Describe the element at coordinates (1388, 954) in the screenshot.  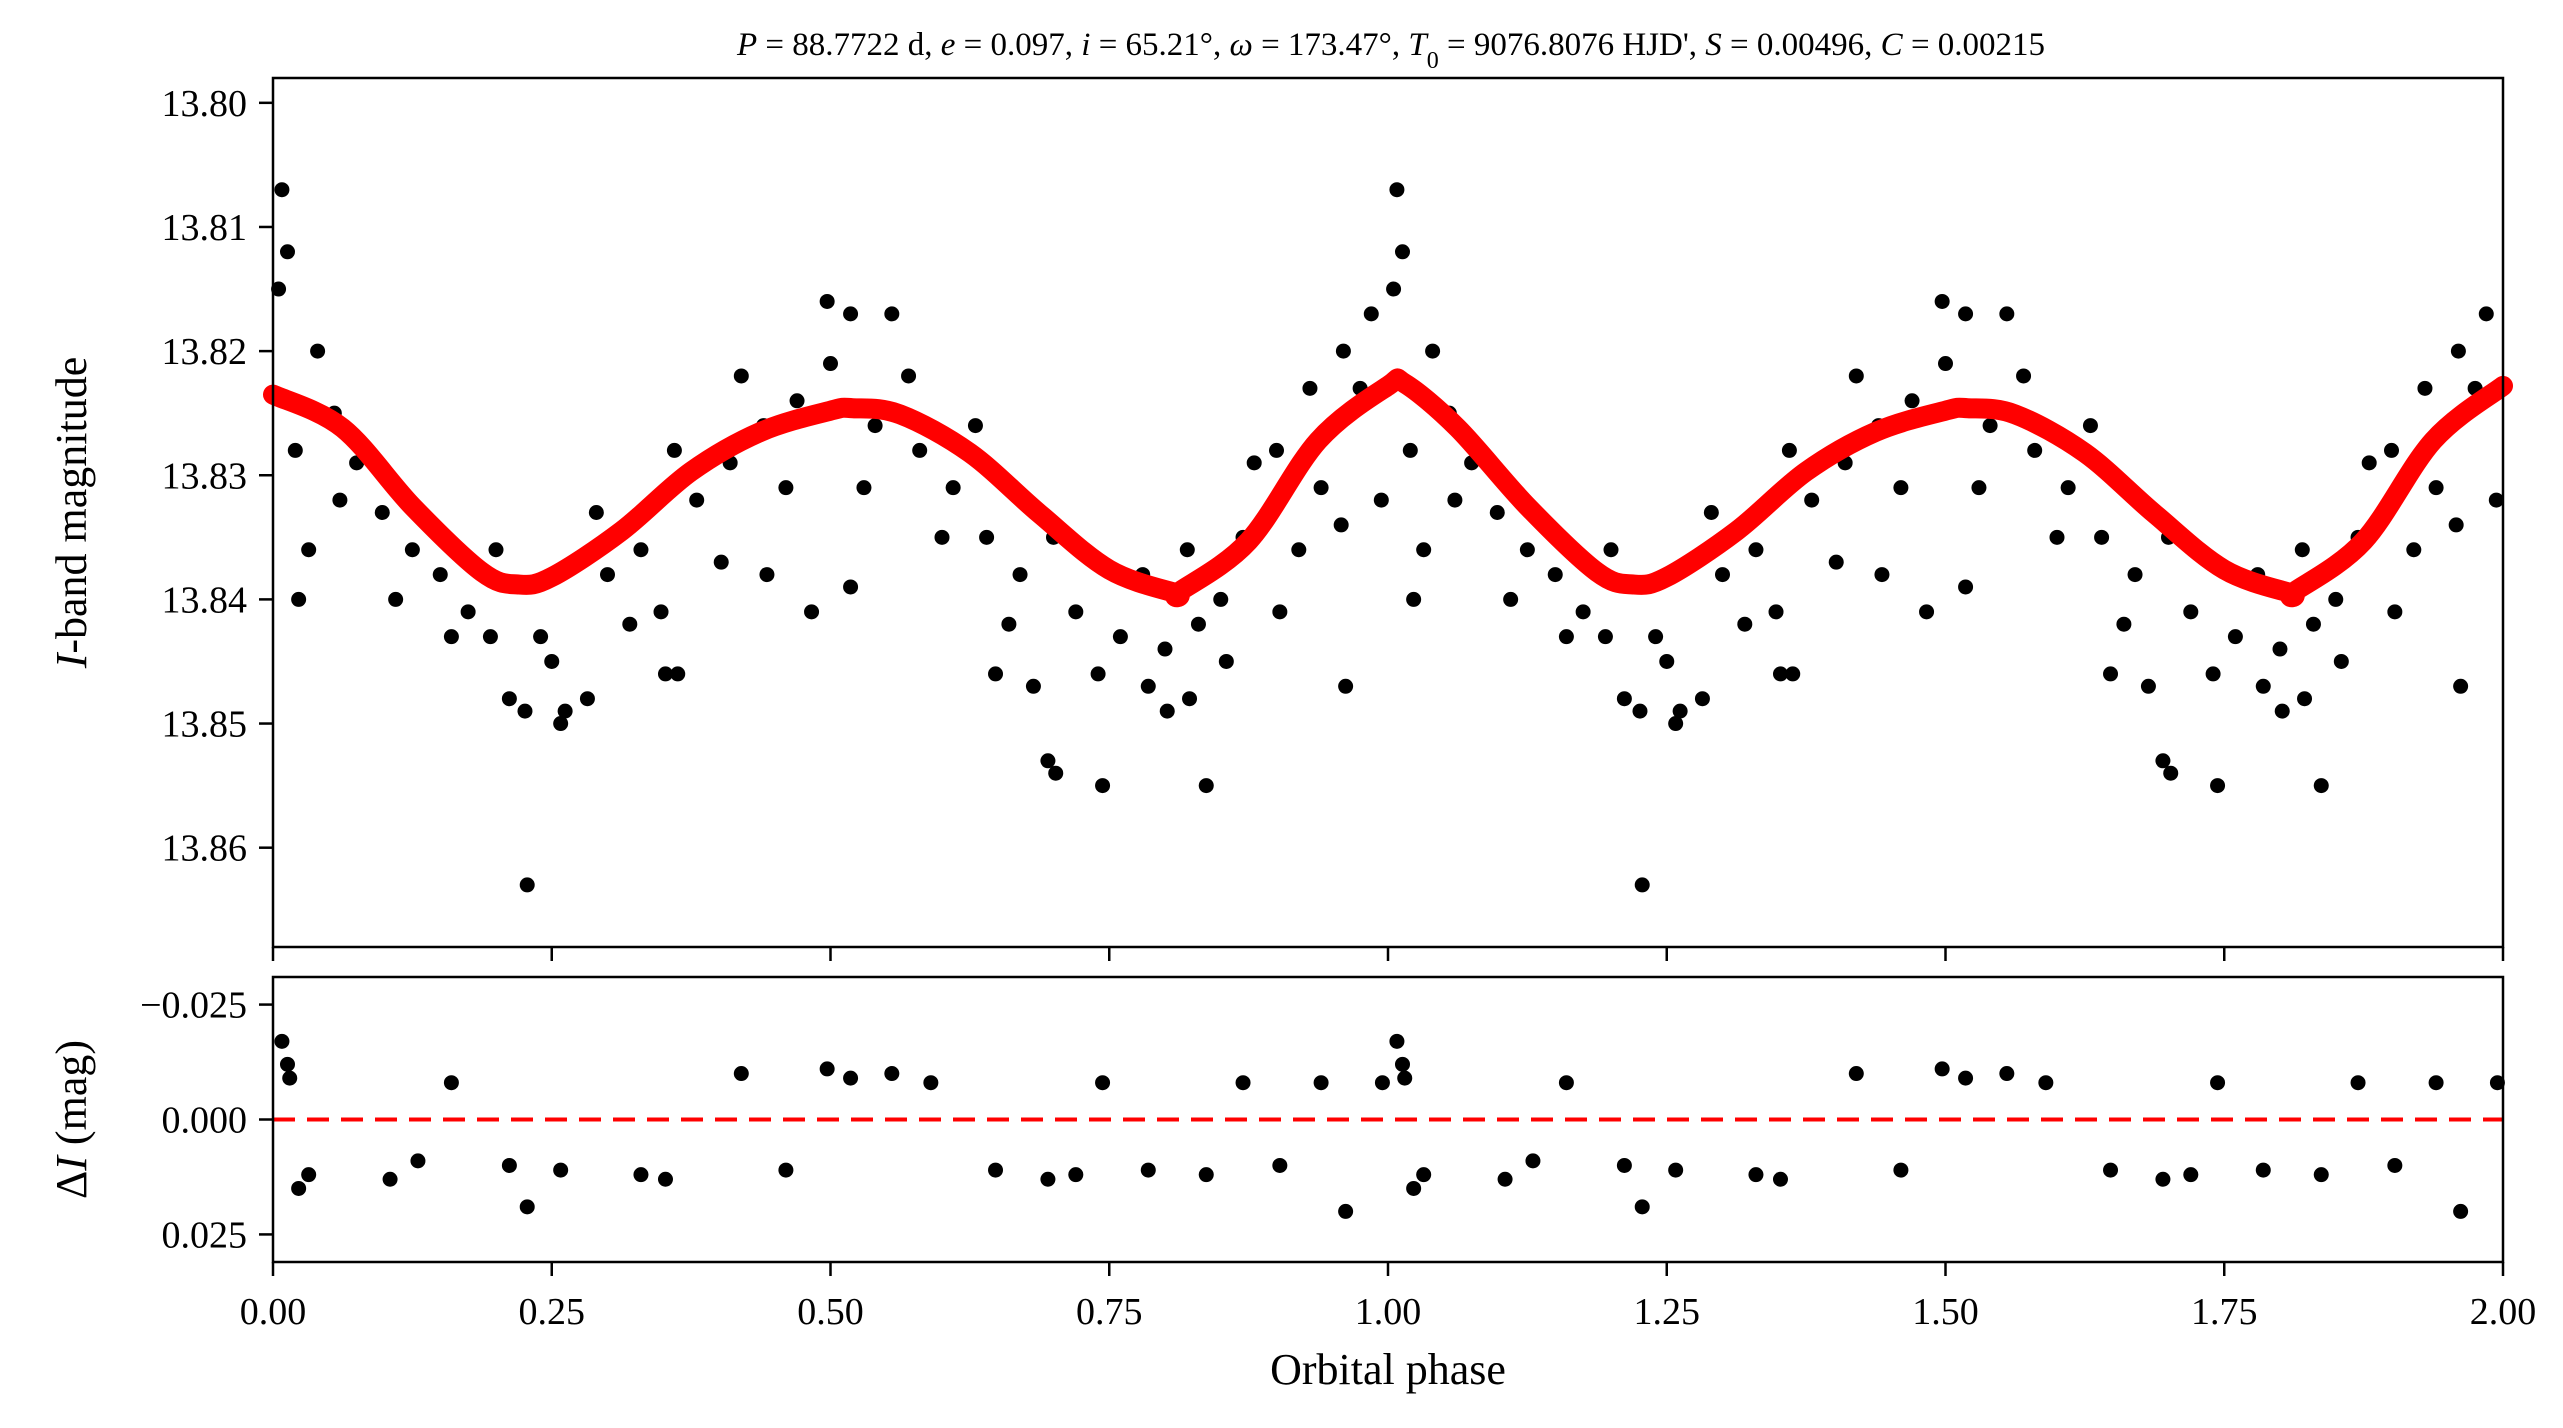
I see `top-x-ticks` at that location.